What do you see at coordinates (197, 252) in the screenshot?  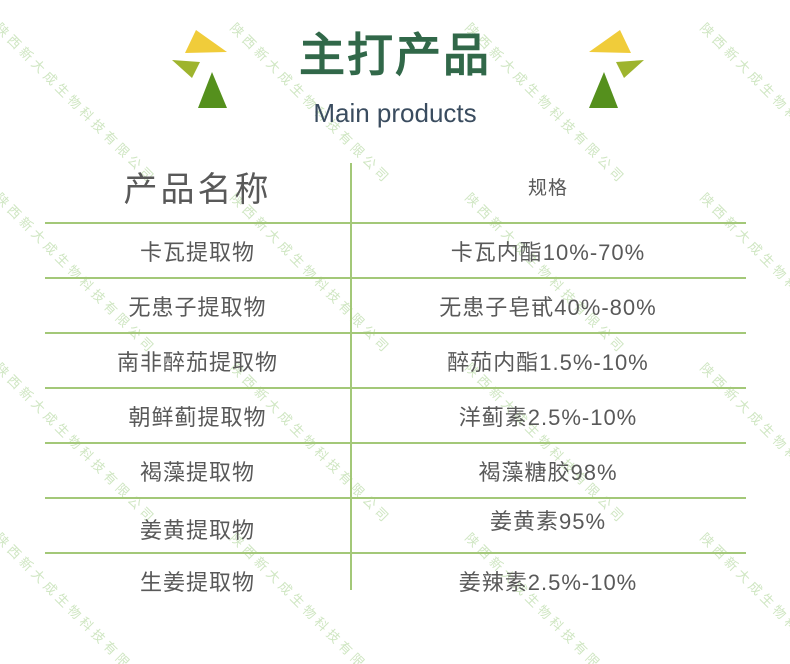 I see `product-name-cell: 卡瓦提取物` at bounding box center [197, 252].